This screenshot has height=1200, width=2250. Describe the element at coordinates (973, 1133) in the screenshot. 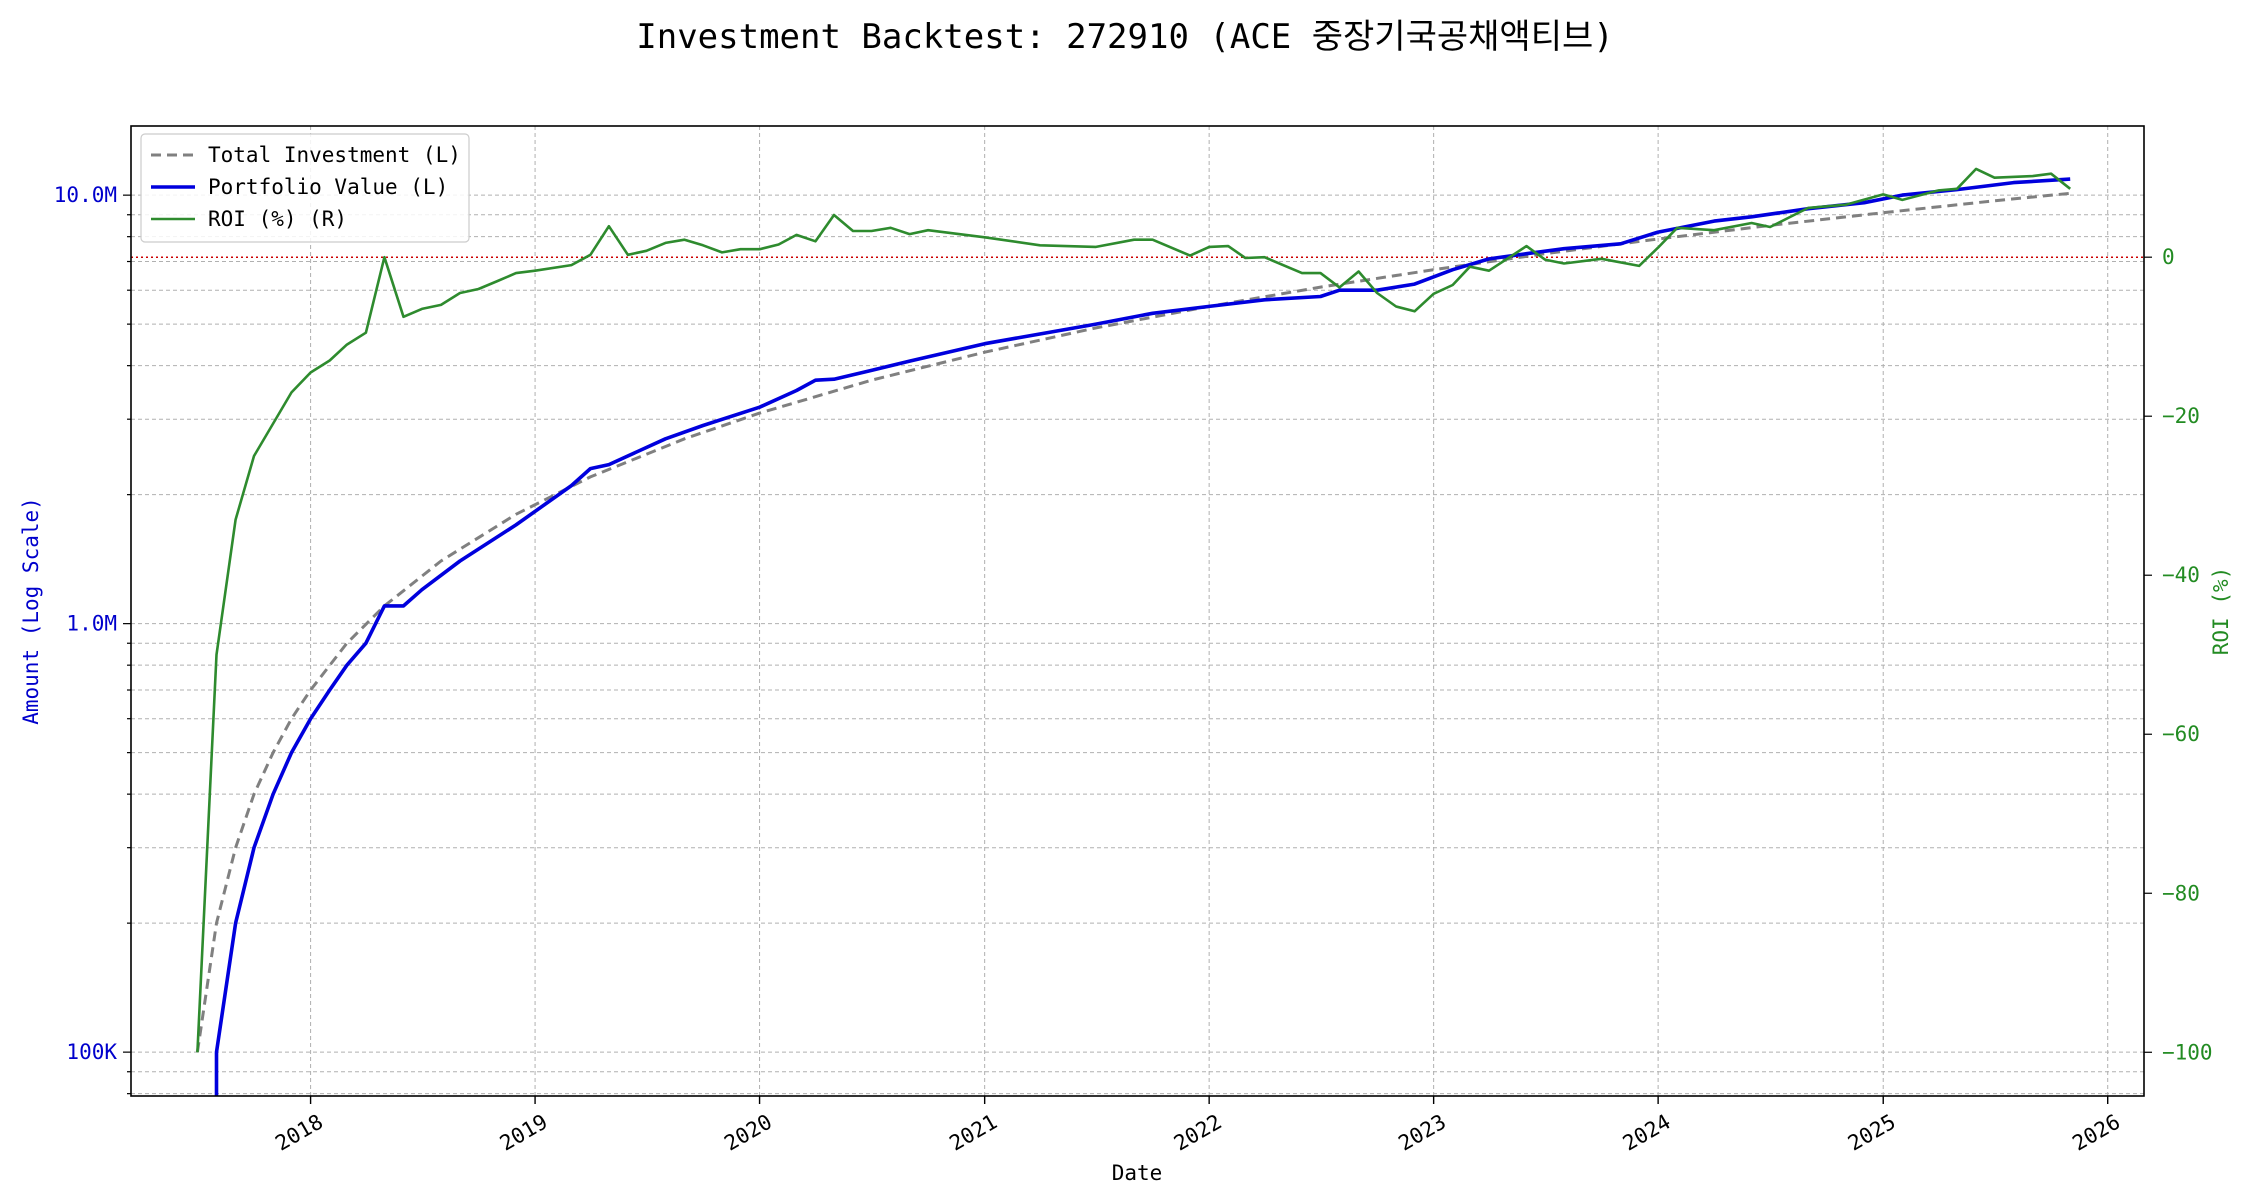

I see `x-tick-label: 2021` at that location.